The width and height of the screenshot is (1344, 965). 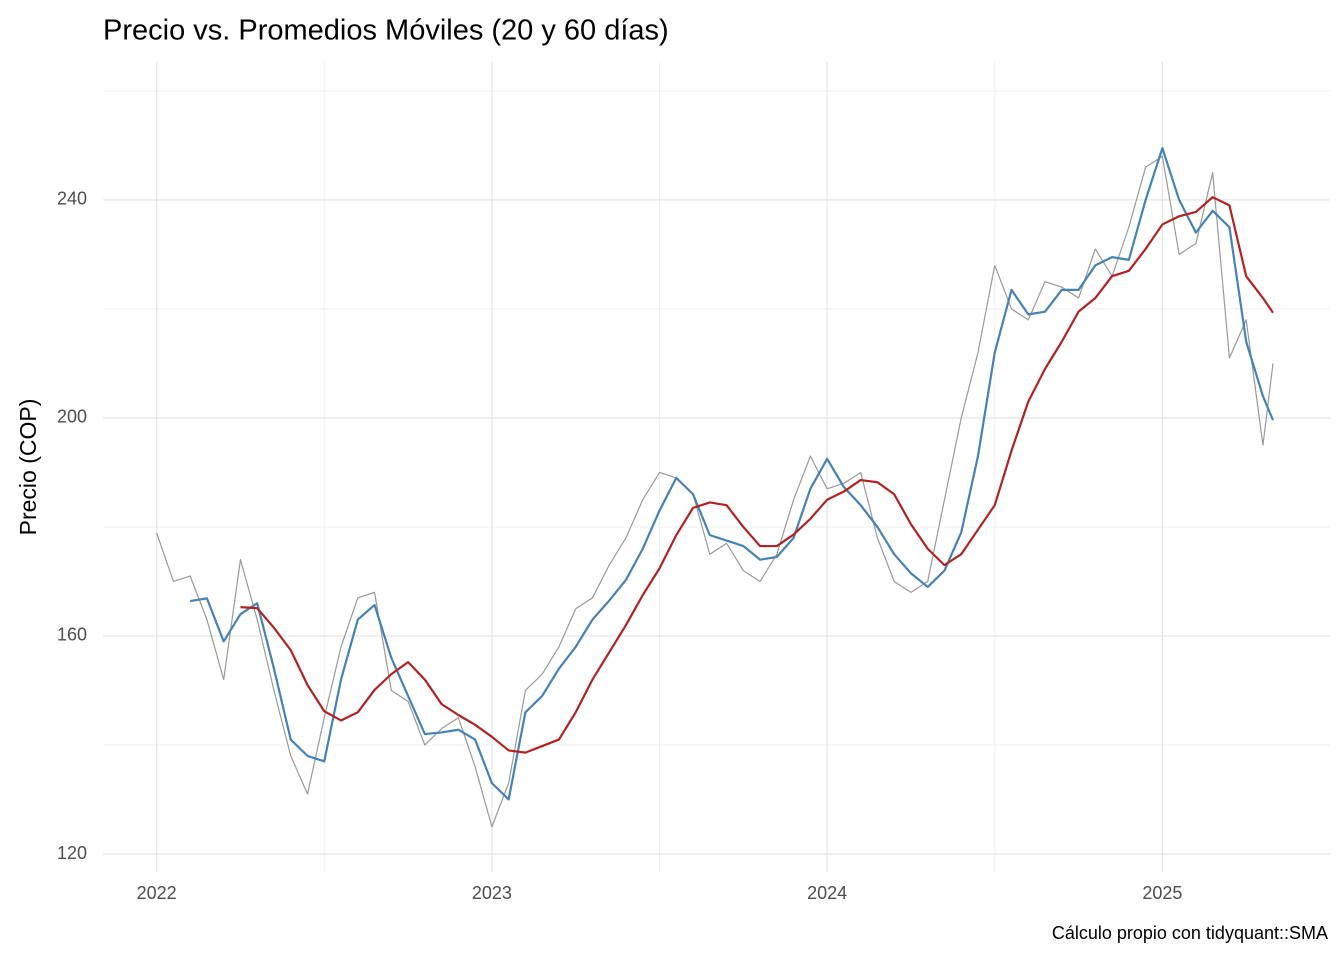 I want to click on x-tick-label: 2023, so click(x=492, y=893).